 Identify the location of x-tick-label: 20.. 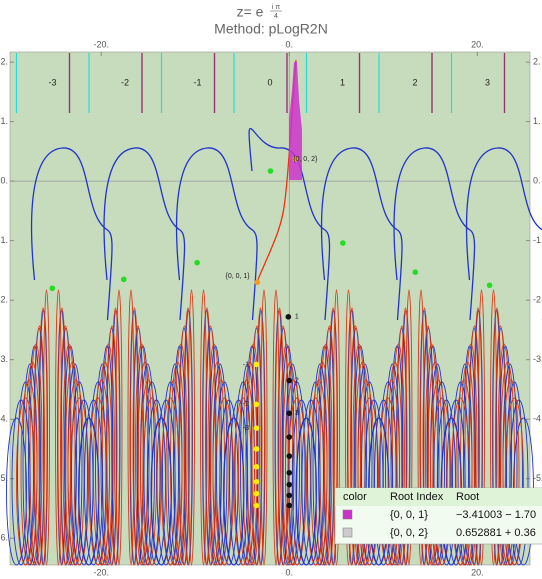
(477, 44).